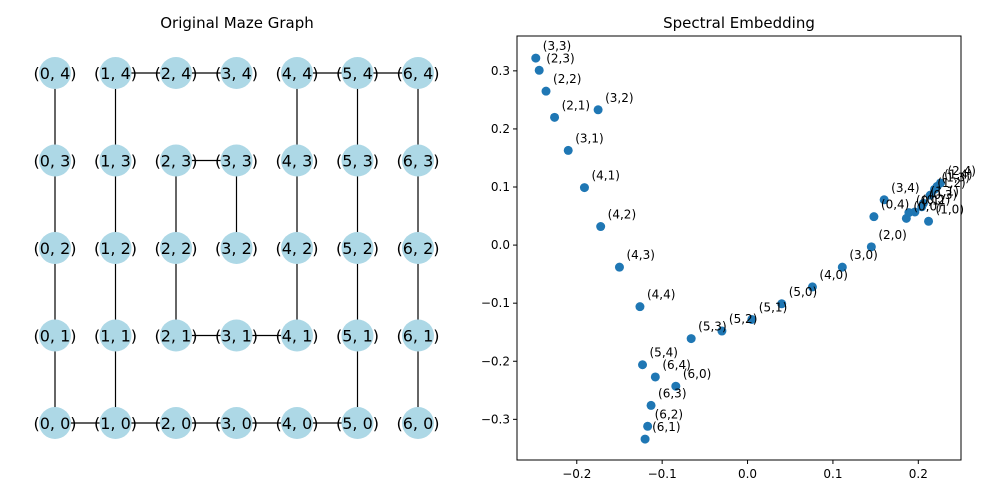 Image resolution: width=1000 pixels, height=500 pixels. Describe the element at coordinates (927, 206) in the screenshot. I see `scatter-point-label: (0,0)` at that location.